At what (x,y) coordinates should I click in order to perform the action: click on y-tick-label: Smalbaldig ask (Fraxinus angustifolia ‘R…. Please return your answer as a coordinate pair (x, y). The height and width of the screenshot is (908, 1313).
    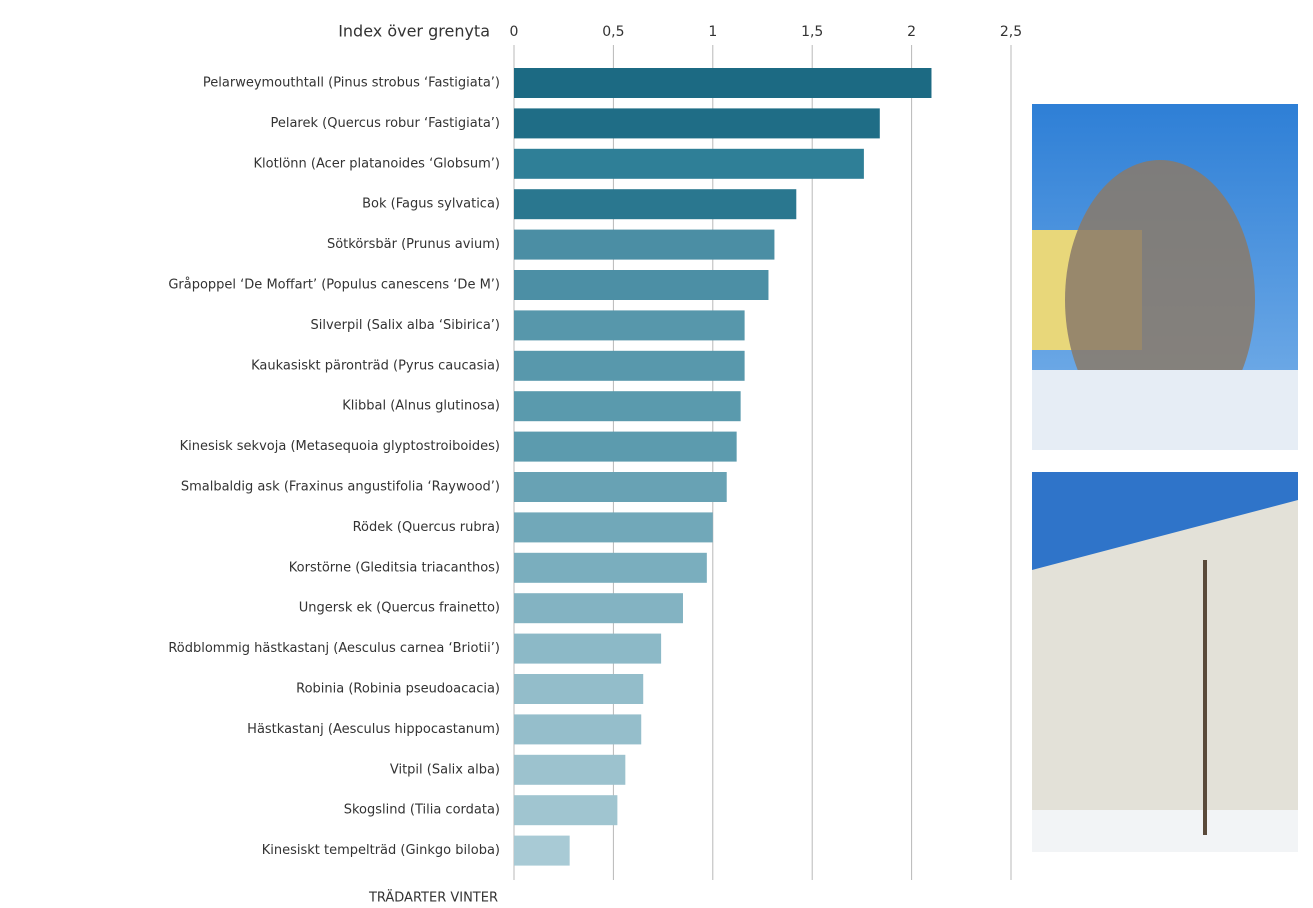
    Looking at the image, I should click on (340, 487).